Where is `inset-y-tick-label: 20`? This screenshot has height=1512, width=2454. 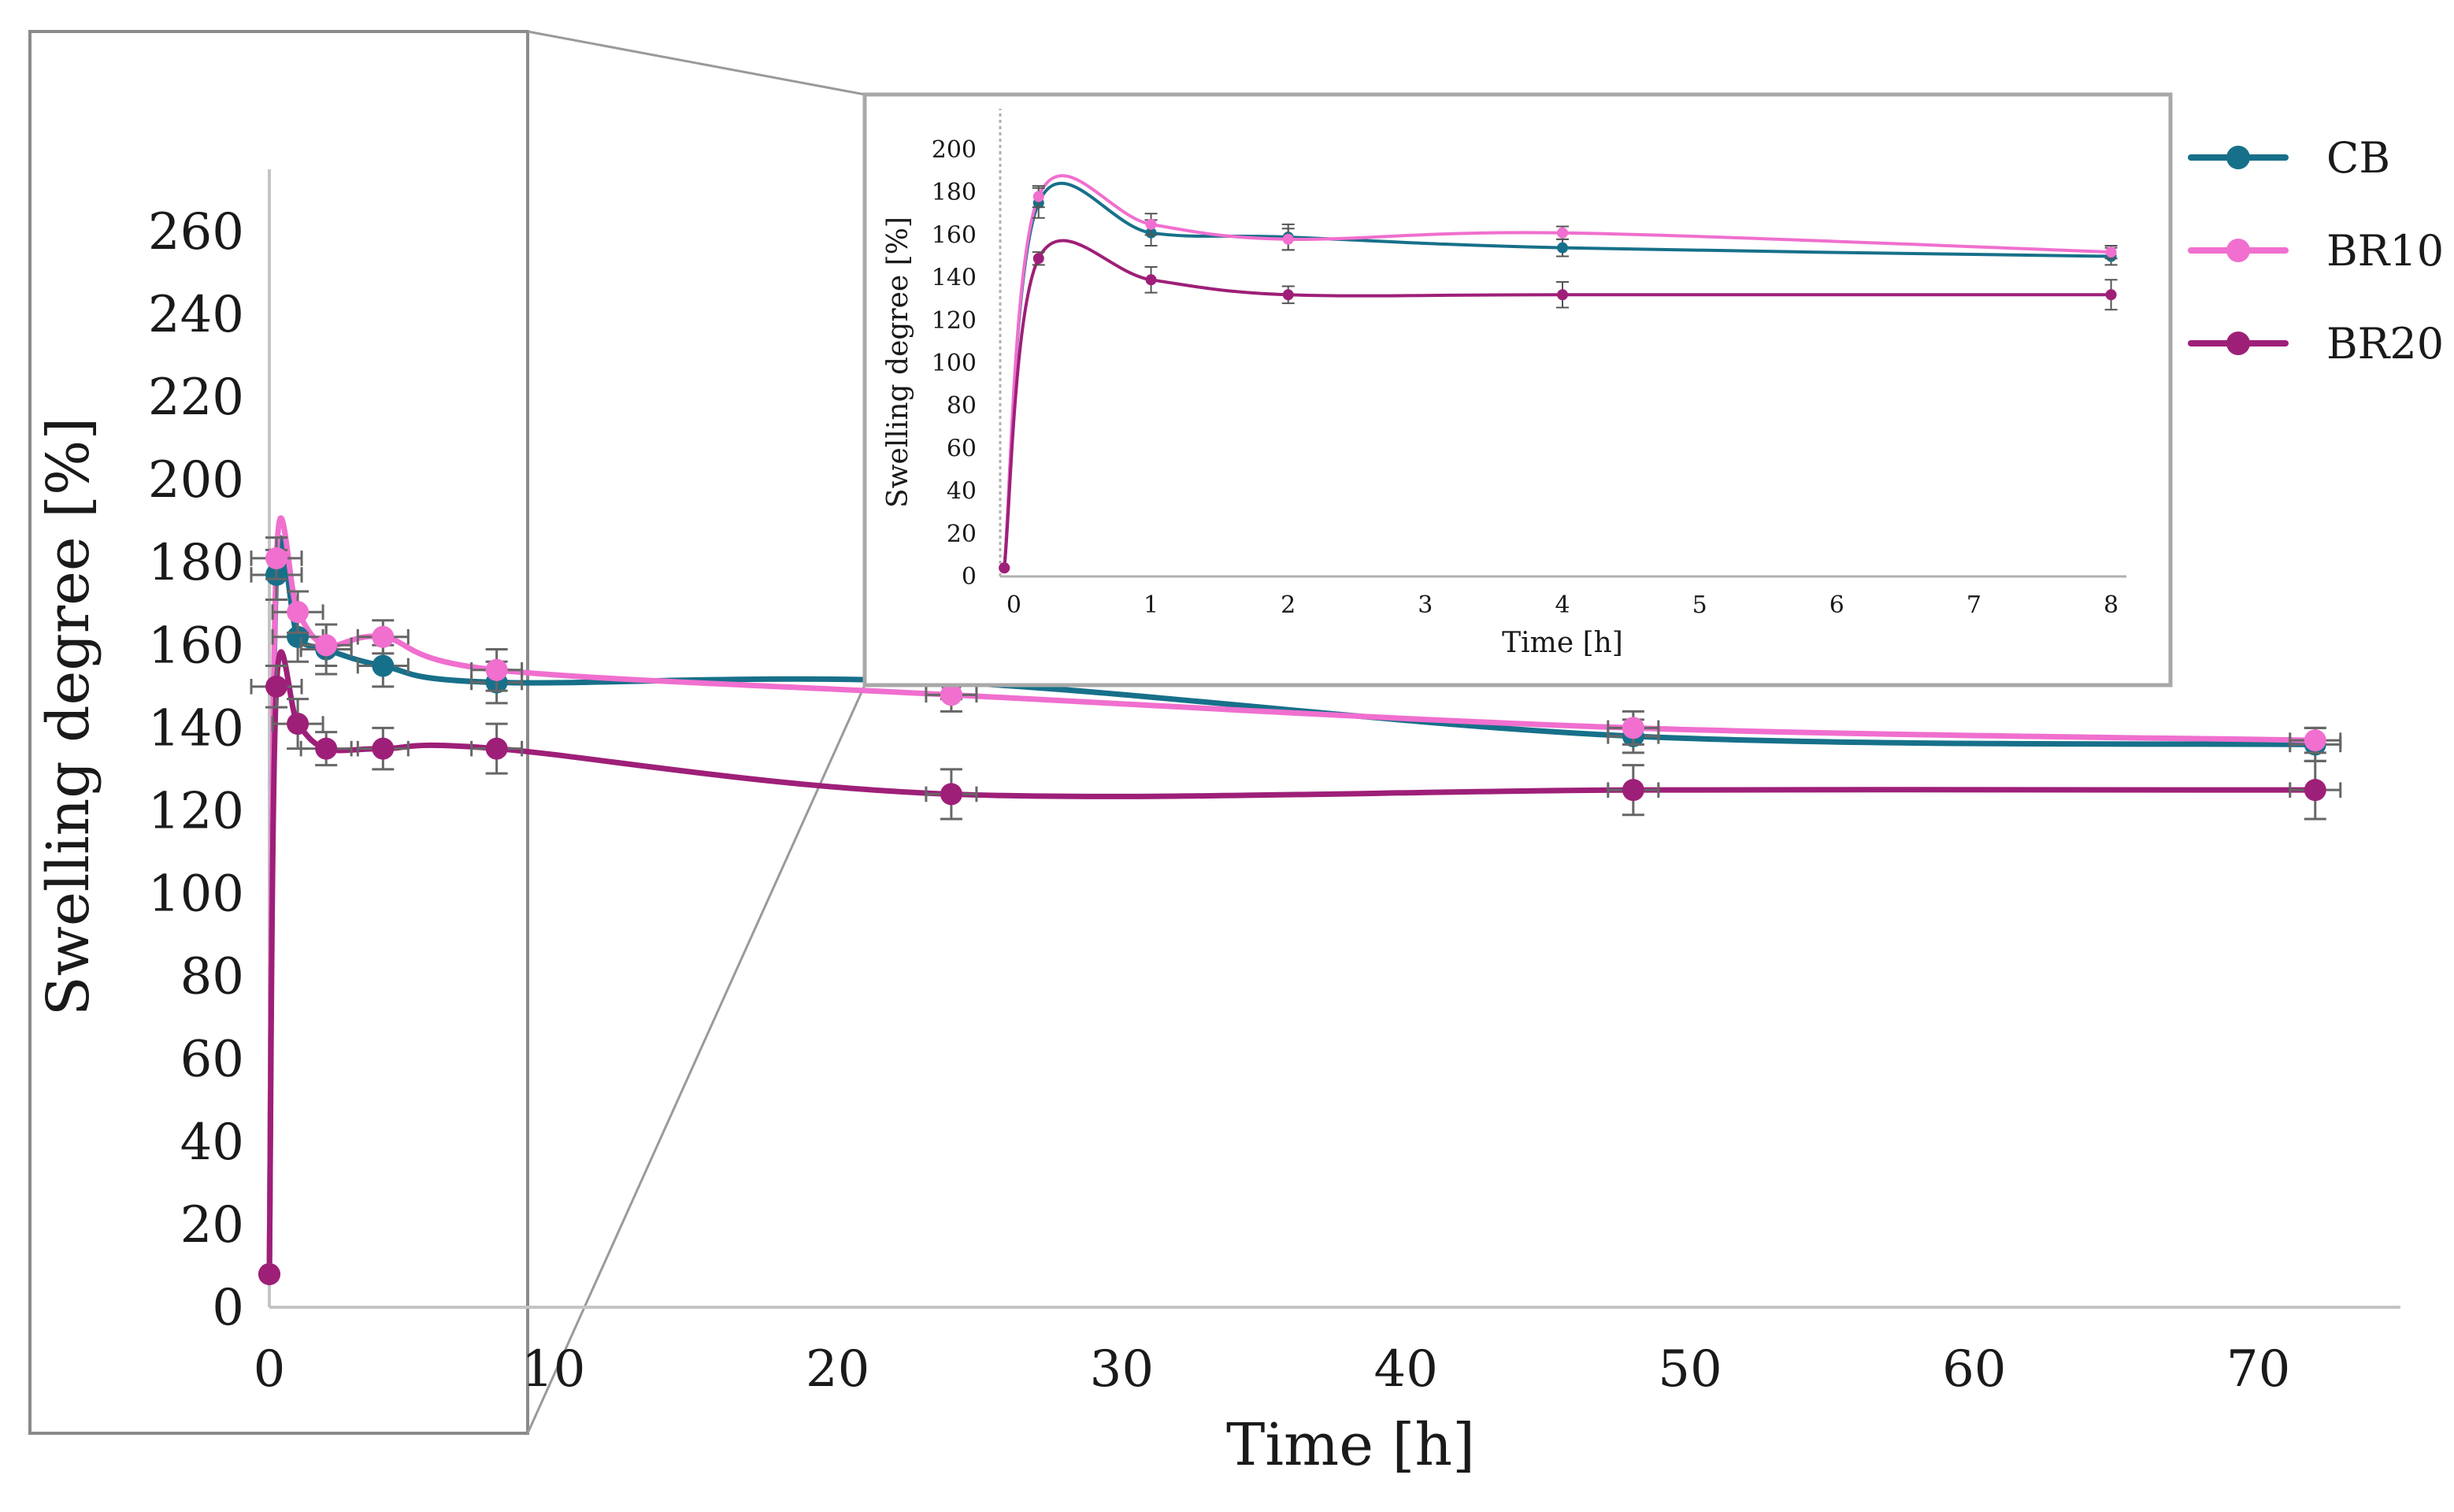
inset-y-tick-label: 20 is located at coordinates (962, 534).